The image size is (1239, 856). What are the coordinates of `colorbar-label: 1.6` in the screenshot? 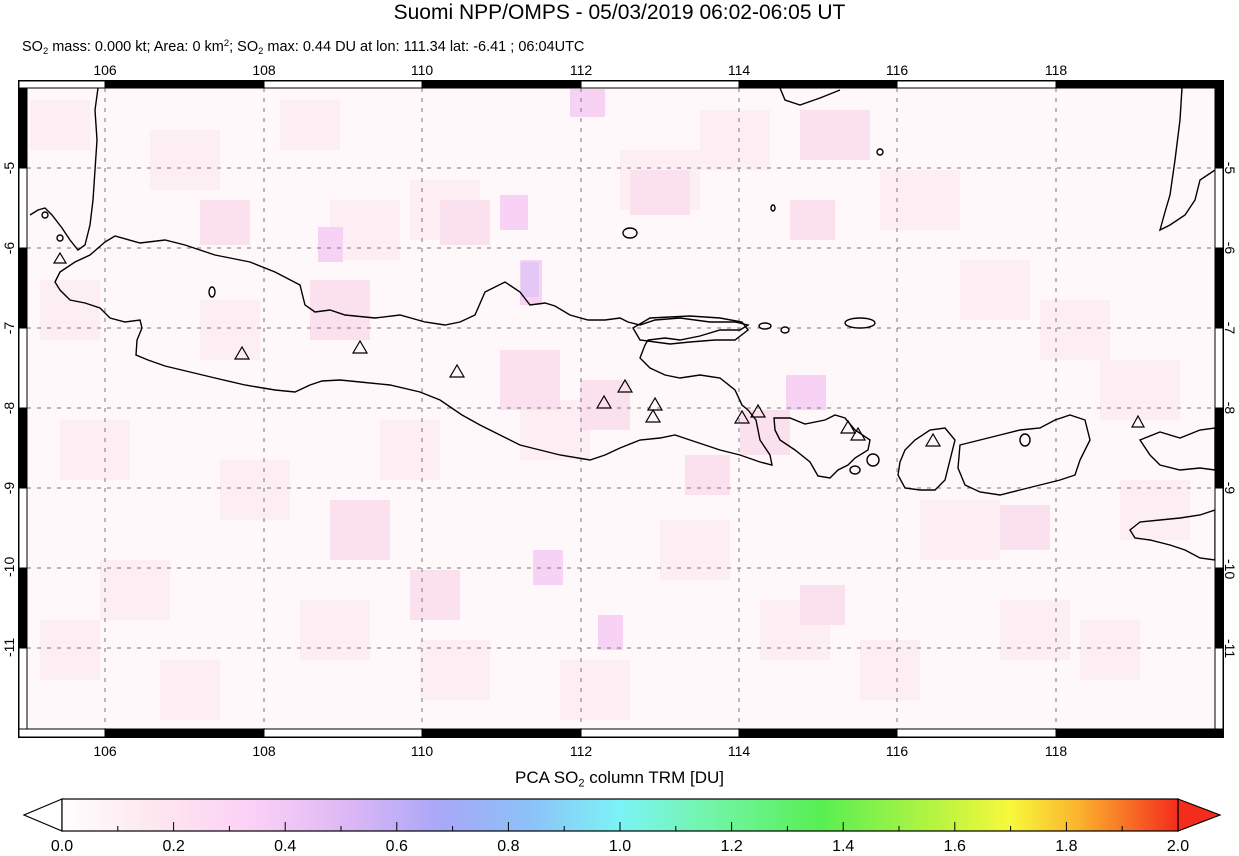 It's located at (954, 846).